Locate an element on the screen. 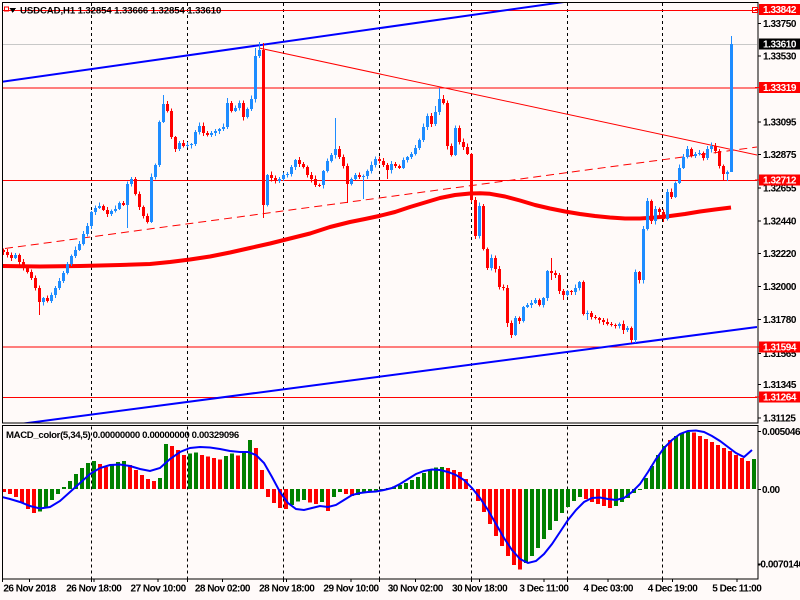 Image resolution: width=800 pixels, height=600 pixels. svg-text: 1.31264 is located at coordinates (780, 398).